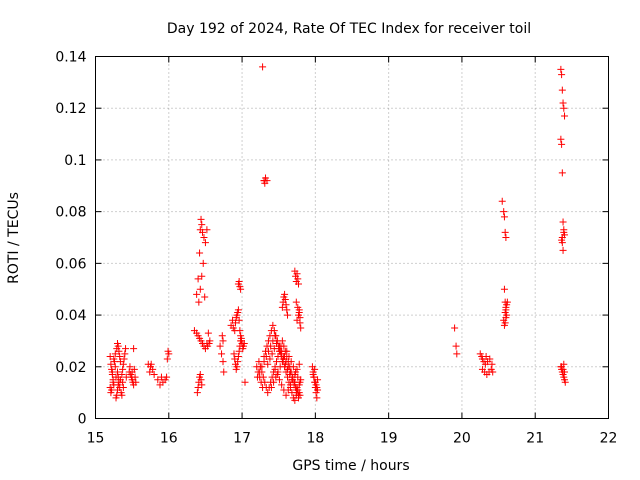  Describe the element at coordinates (350, 466) in the screenshot. I see `x-axis-label: GPS time / hours` at that location.